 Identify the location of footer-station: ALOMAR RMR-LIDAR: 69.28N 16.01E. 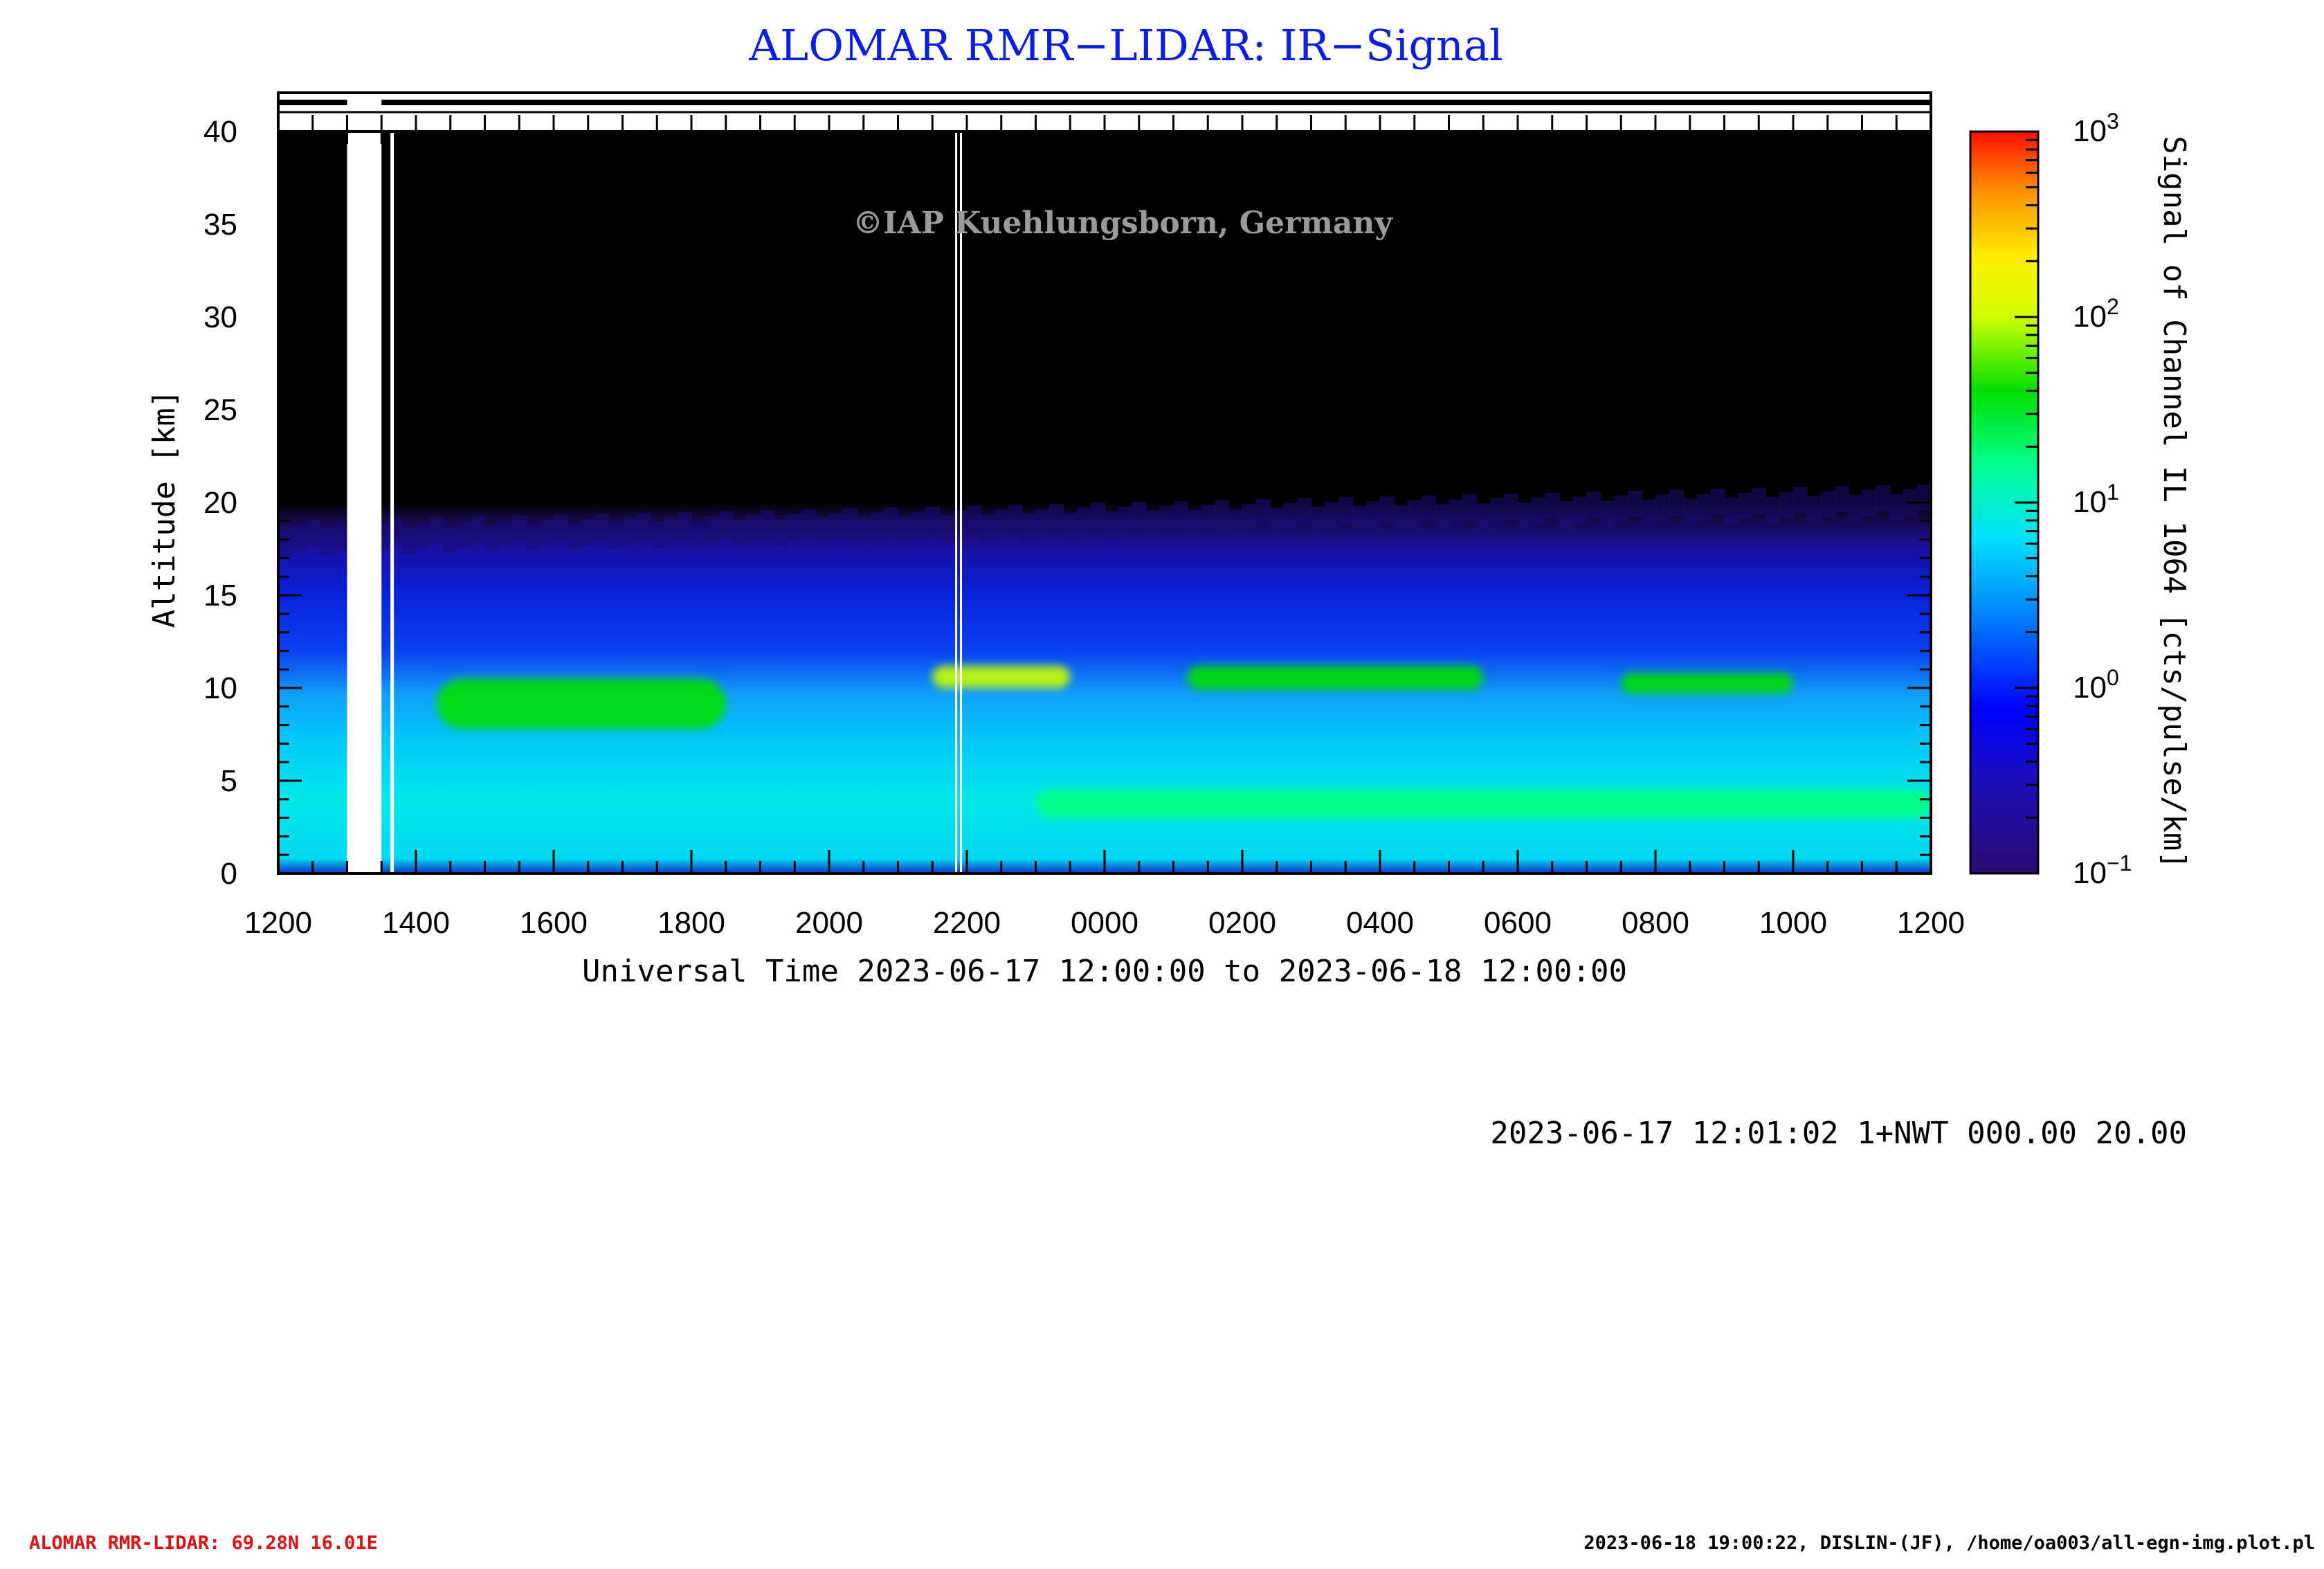
(203, 1543).